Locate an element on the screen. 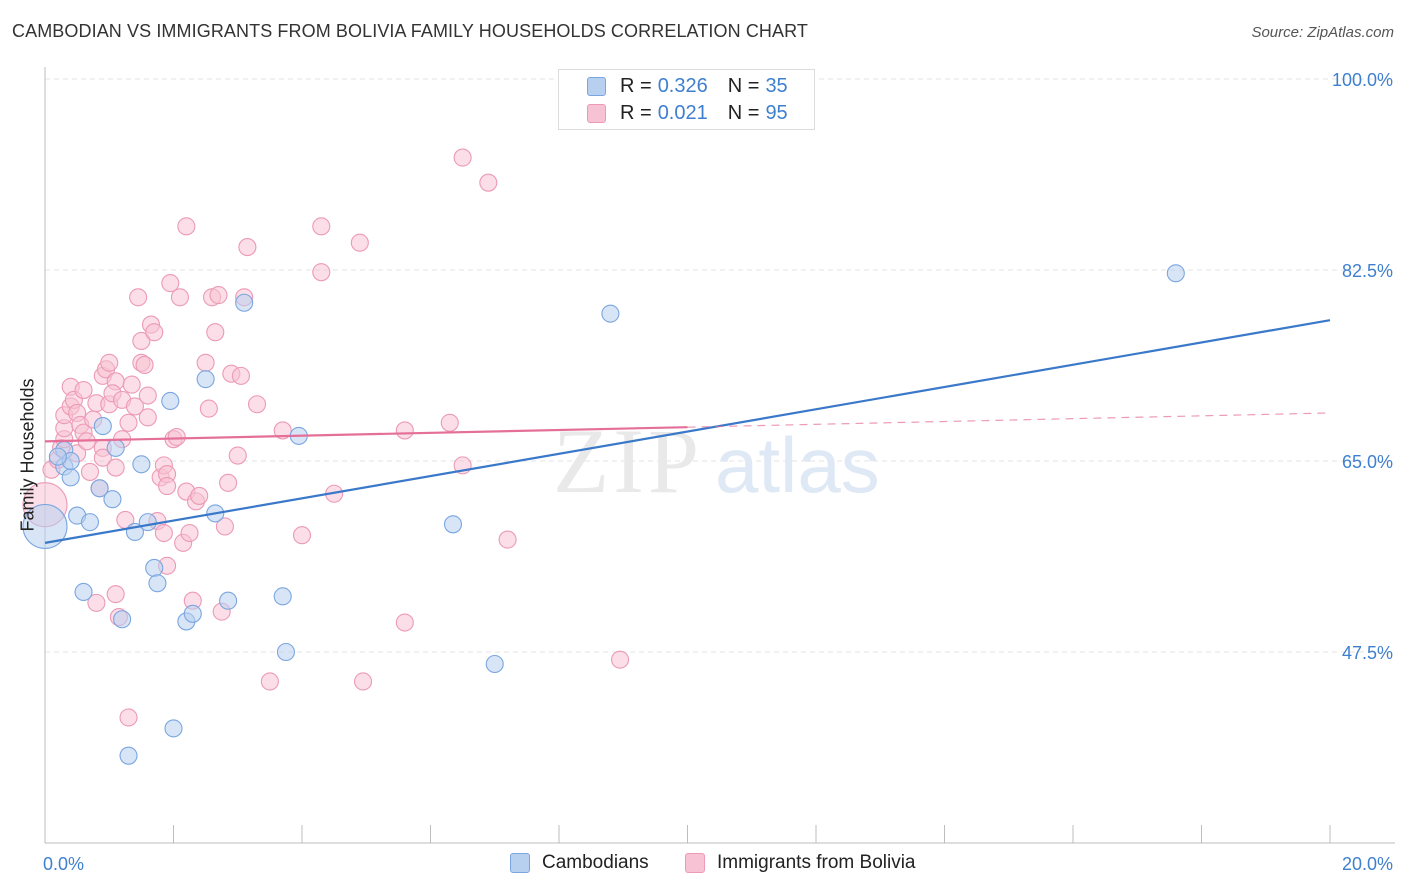 The image size is (1406, 892). legend-r-value: 0.326 is located at coordinates (682, 85).